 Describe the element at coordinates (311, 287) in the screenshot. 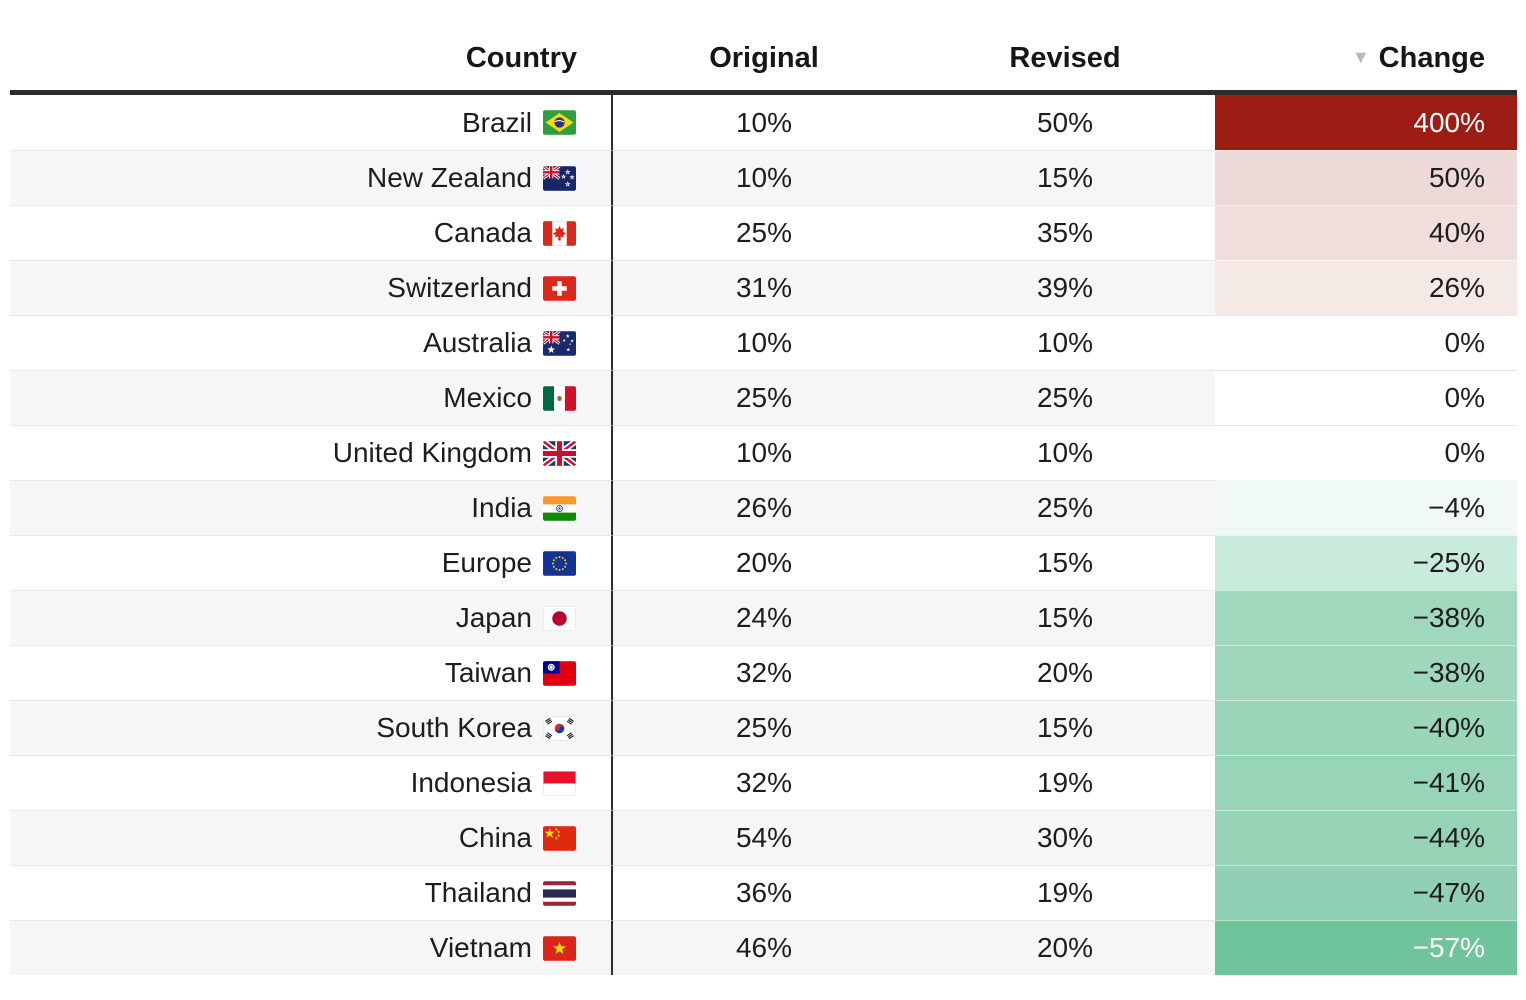

I see `country-cell: Switzerland` at that location.